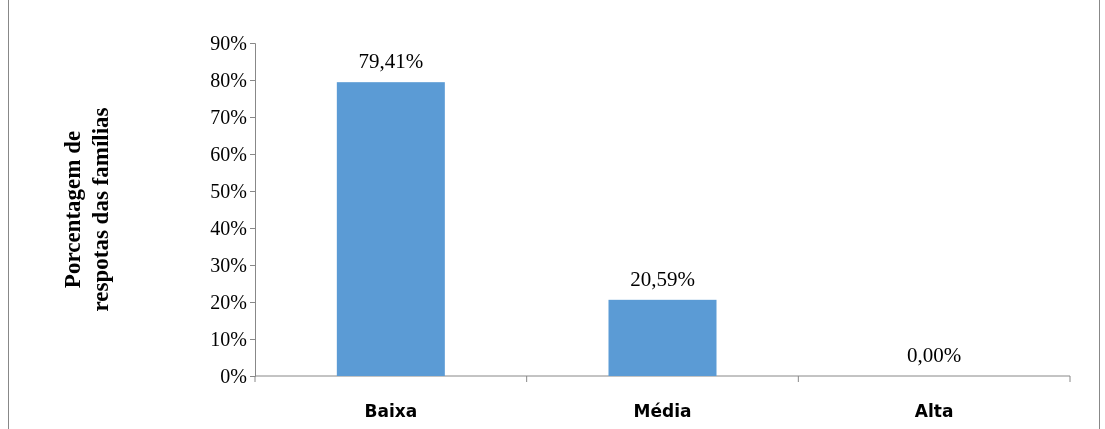 This screenshot has width=1105, height=429. Describe the element at coordinates (228, 338) in the screenshot. I see `y-tick-label: 10%` at that location.